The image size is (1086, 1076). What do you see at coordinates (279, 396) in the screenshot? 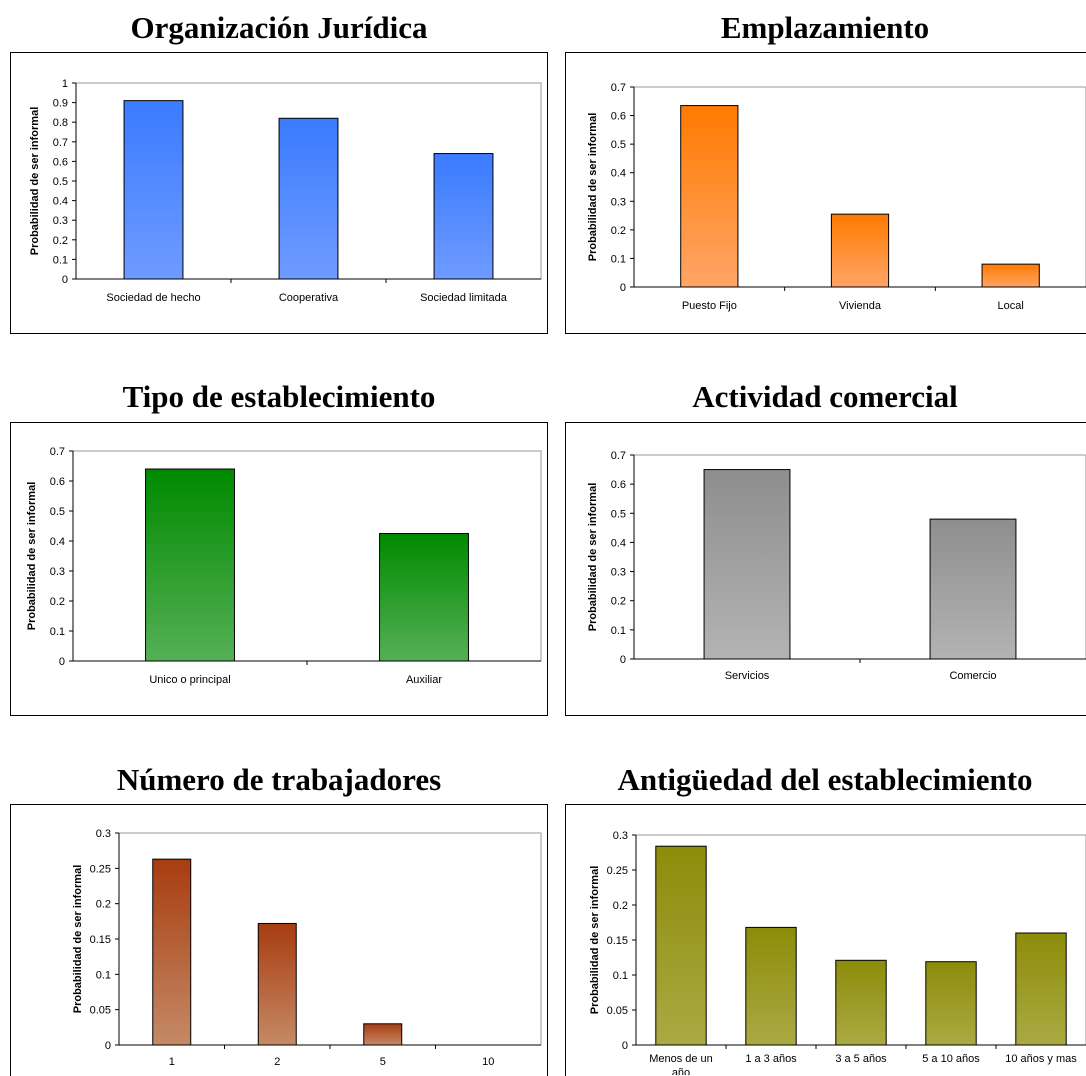
I see `chart-title-tipo: Tipo de establecimiento` at bounding box center [279, 396].